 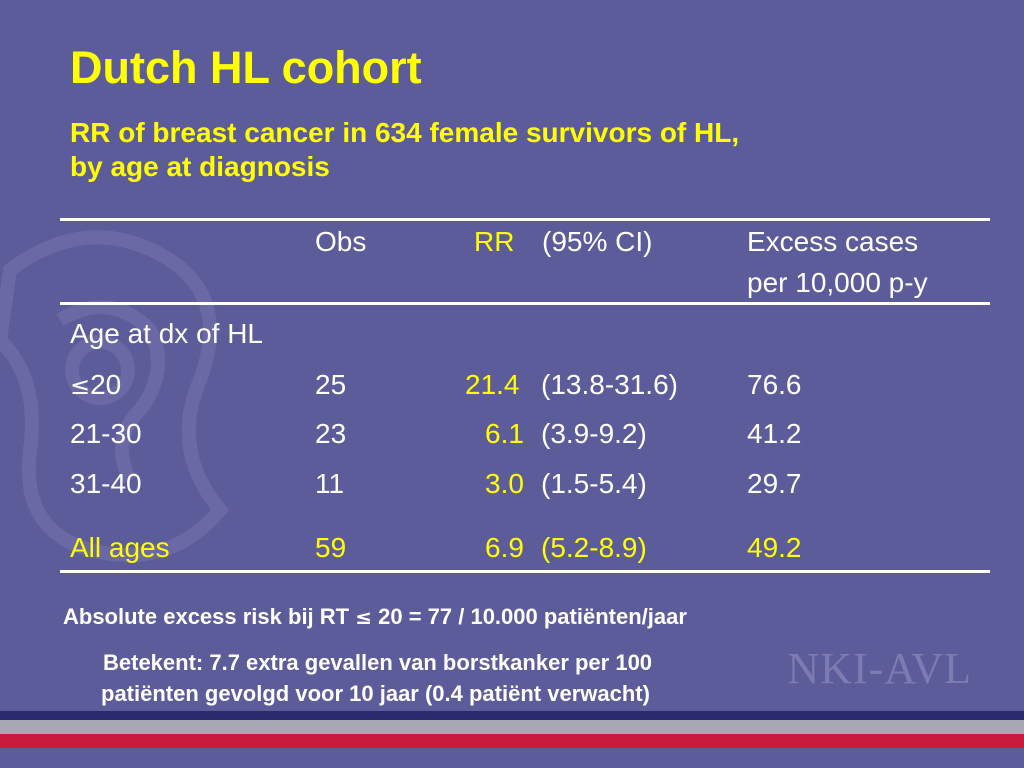 I want to click on table-bottom-rule, so click(x=525, y=571).